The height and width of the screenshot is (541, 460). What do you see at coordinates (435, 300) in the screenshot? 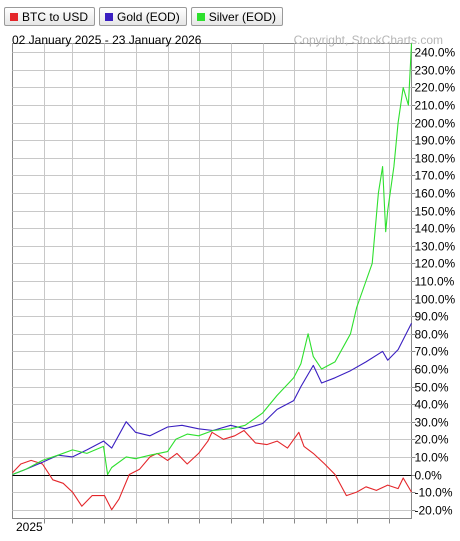
I see `y-tick-label: 100.0%` at bounding box center [435, 300].